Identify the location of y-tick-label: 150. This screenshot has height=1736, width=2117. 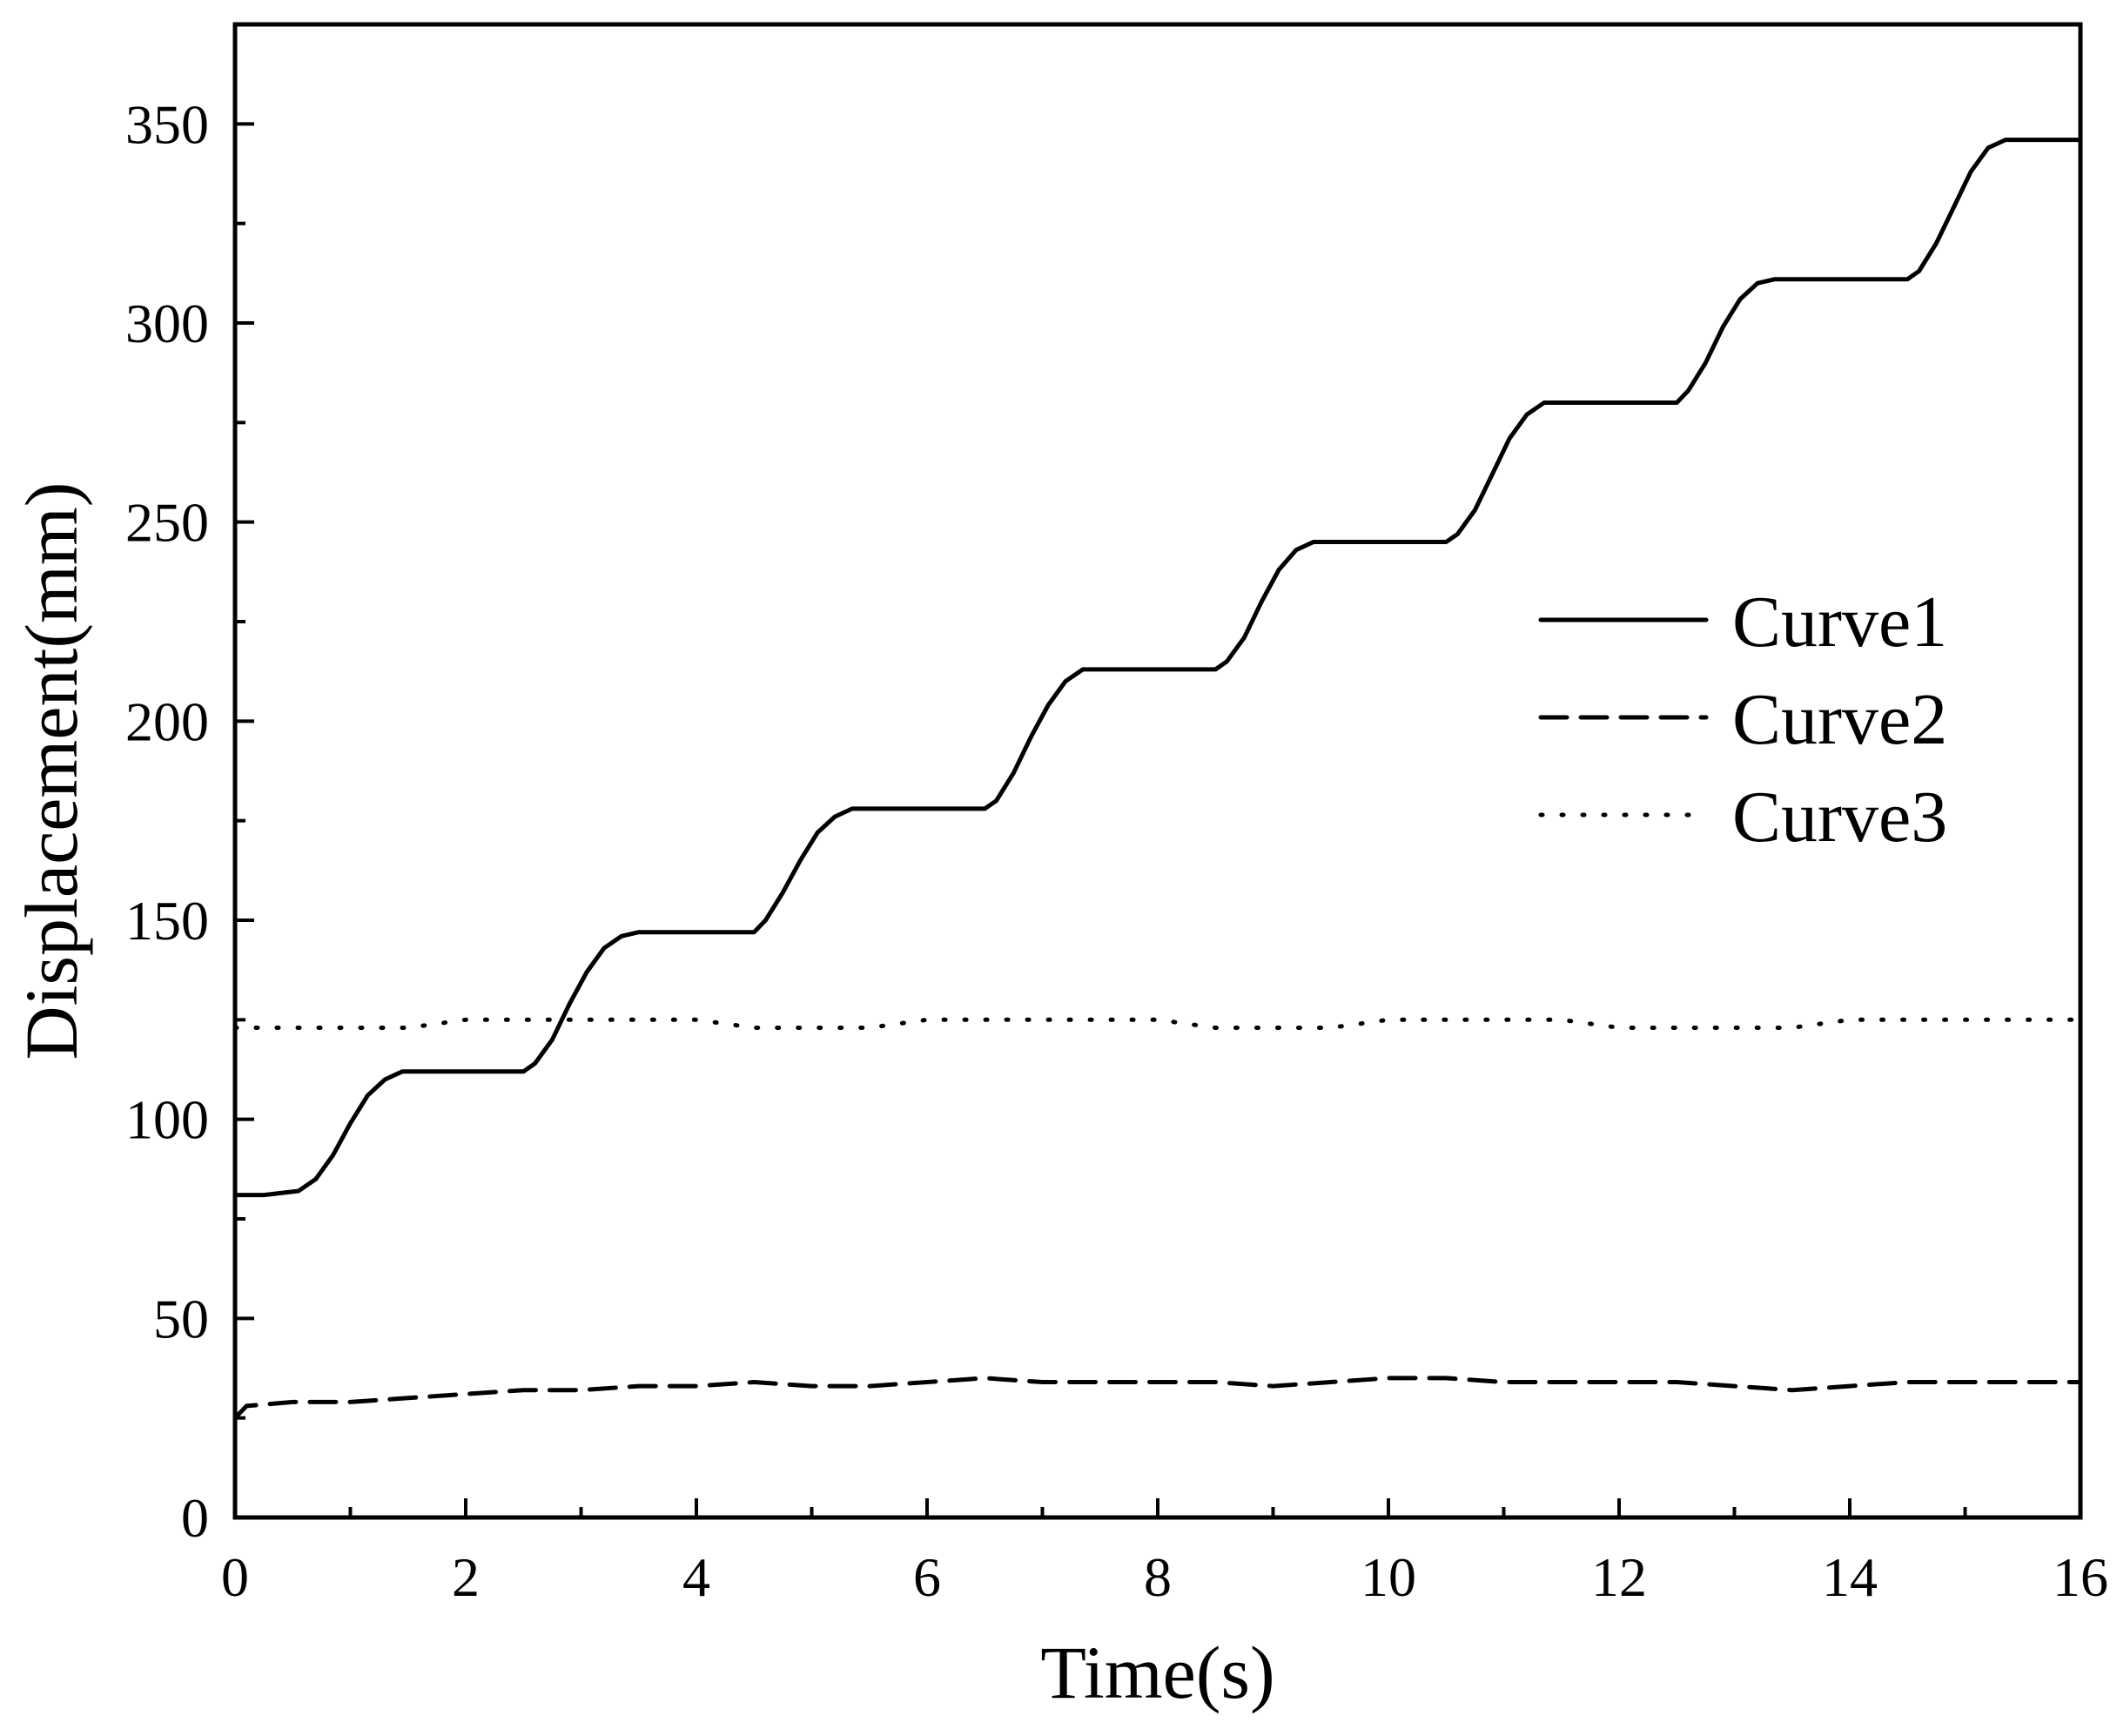
(167, 921).